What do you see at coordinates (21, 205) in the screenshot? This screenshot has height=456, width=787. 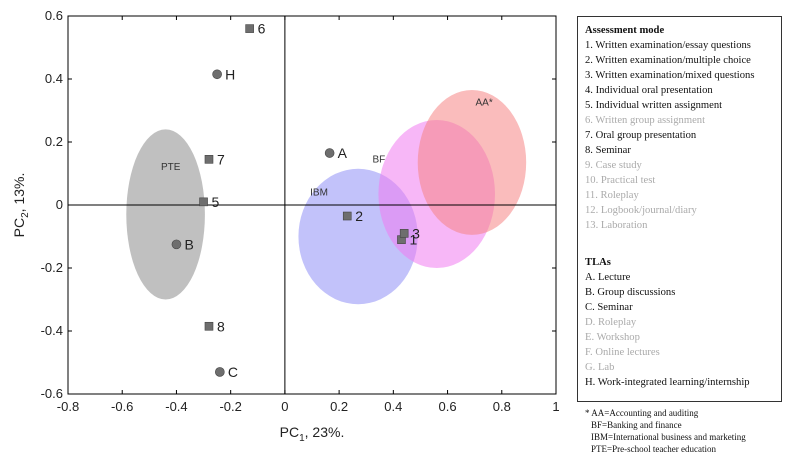 I see `y-axis-label: PC2, 13%.` at bounding box center [21, 205].